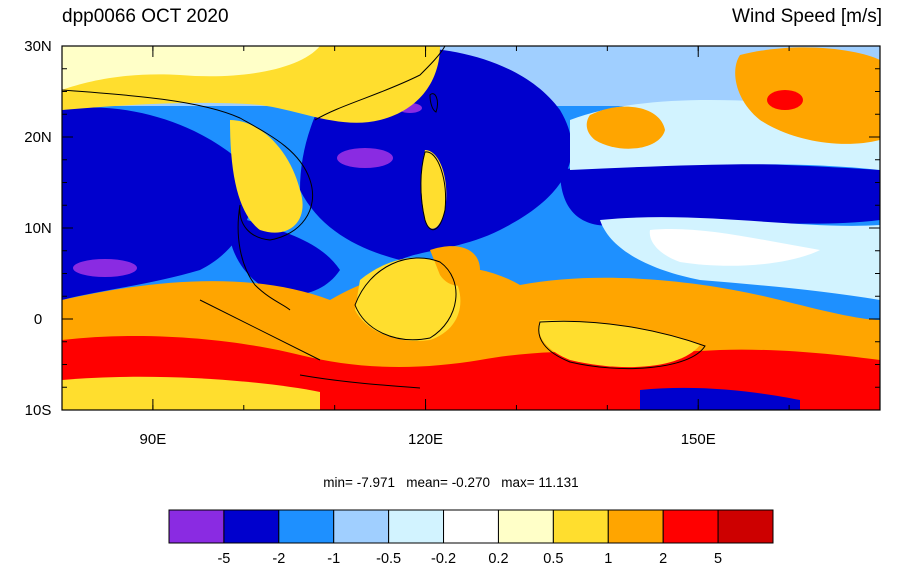 This screenshot has height=573, width=902. What do you see at coordinates (191, 68) in the screenshot?
I see `field-asia-land-light` at bounding box center [191, 68].